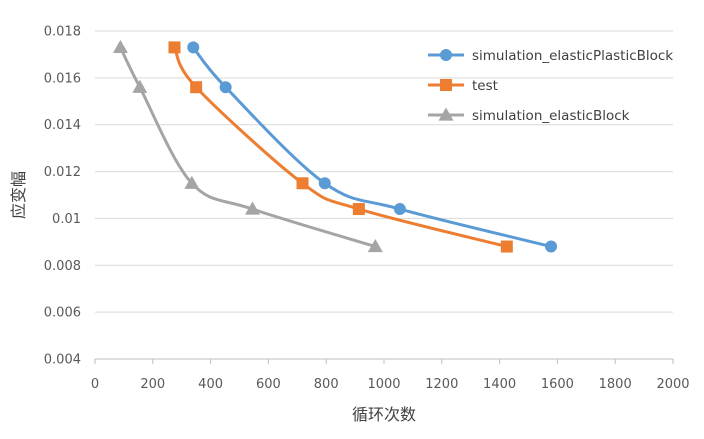 The height and width of the screenshot is (439, 704). What do you see at coordinates (485, 86) in the screenshot?
I see `legend-label: test` at bounding box center [485, 86].